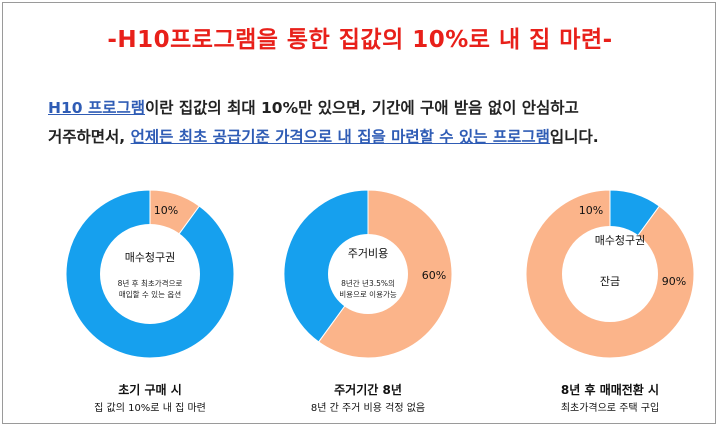  I want to click on slice-label-balance: 90%, so click(674, 281).